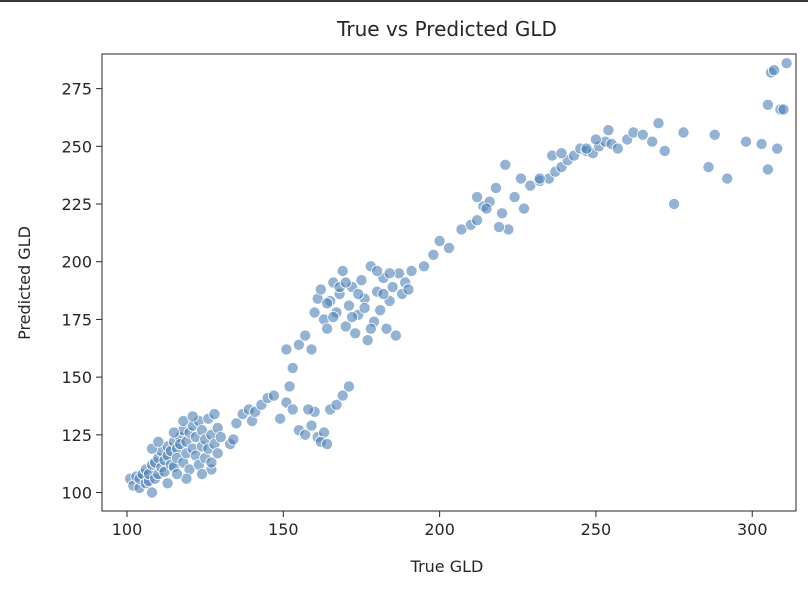 This screenshot has height=591, width=808. What do you see at coordinates (76, 146) in the screenshot?
I see `y-tick-label: 250` at bounding box center [76, 146].